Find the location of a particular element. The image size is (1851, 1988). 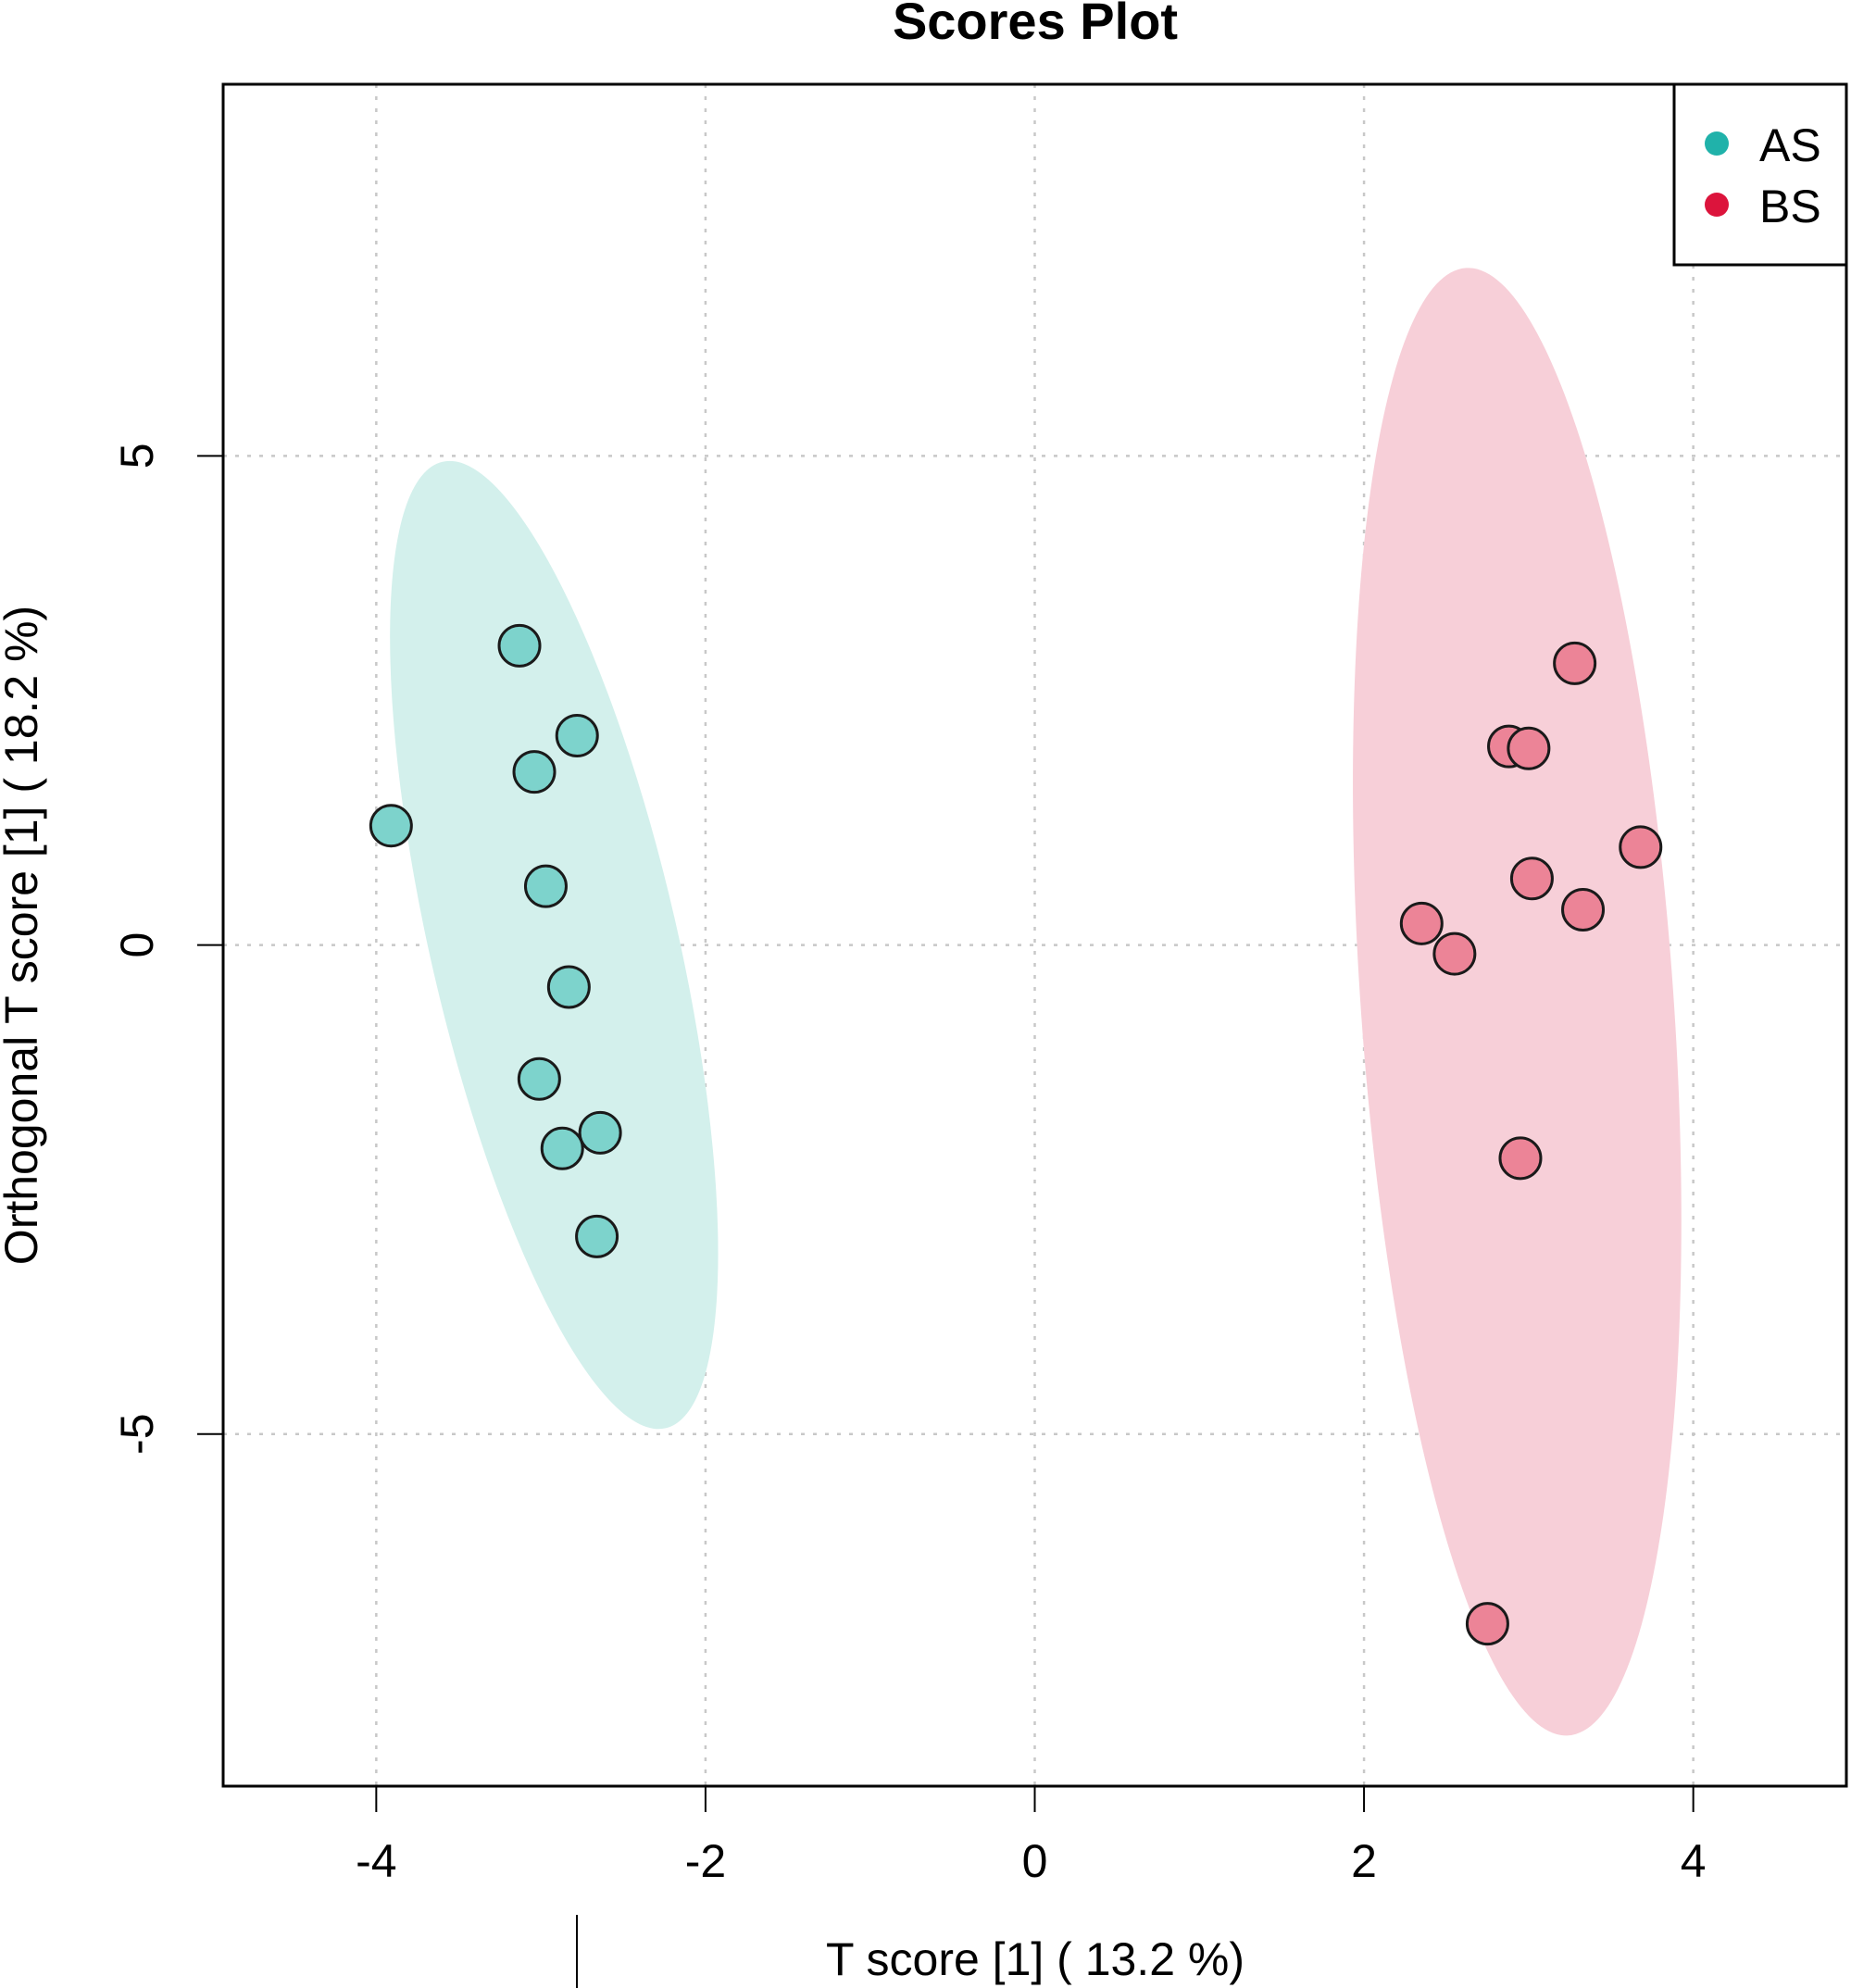

x-tick-label: 0 is located at coordinates (1035, 1861).